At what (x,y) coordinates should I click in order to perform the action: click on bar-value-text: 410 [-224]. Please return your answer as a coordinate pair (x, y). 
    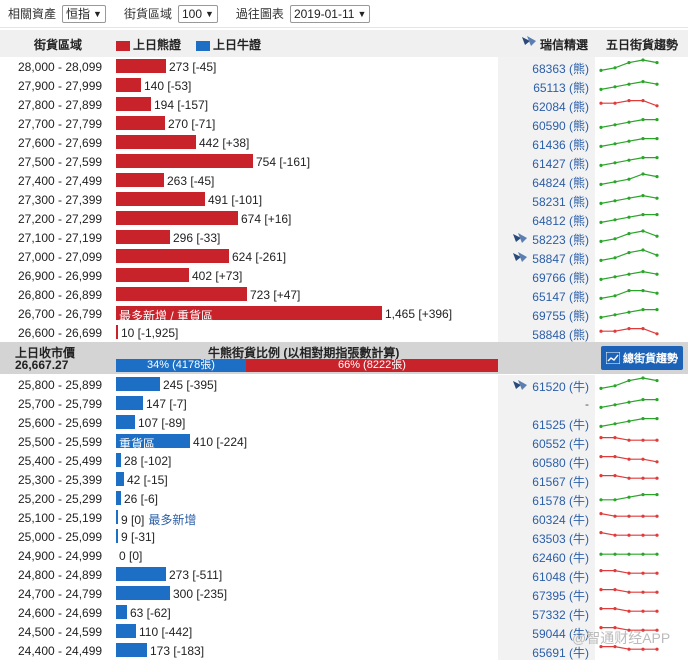
    Looking at the image, I should click on (220, 442).